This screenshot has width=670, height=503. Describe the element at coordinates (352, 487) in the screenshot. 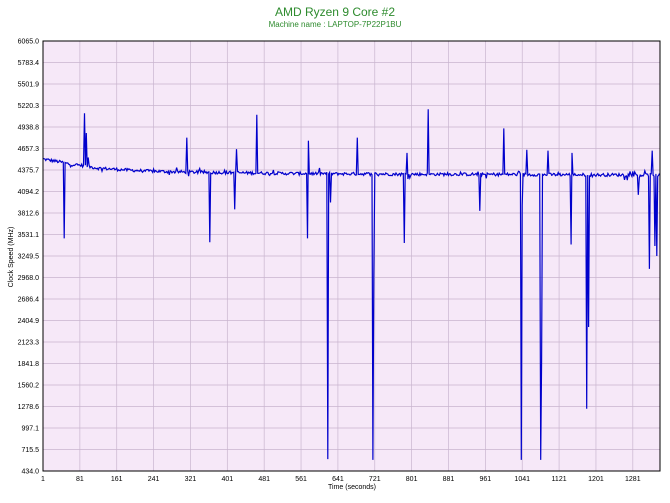

I see `x-axis-label: Time (seconds)` at that location.